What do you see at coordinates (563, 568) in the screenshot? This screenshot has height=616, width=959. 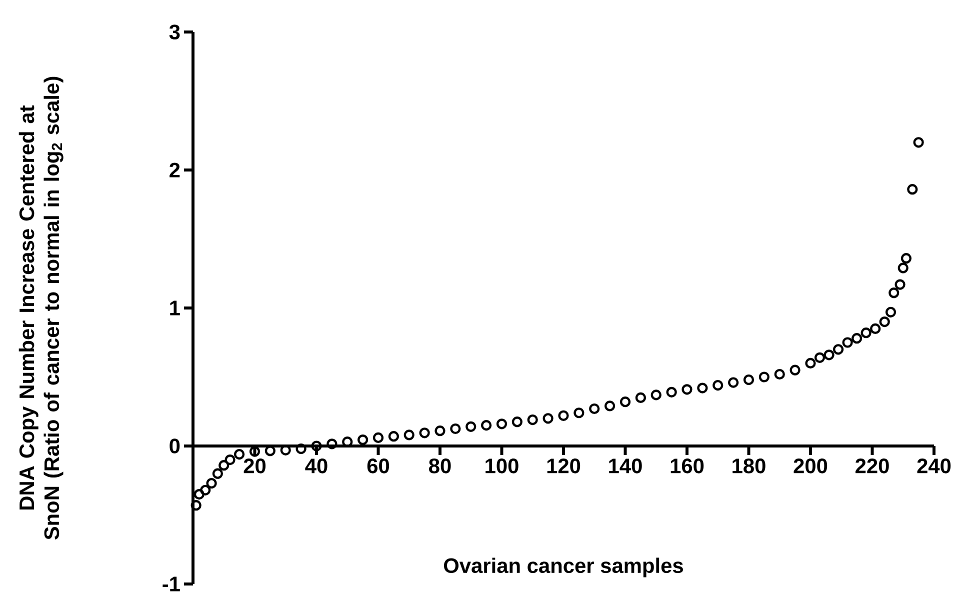 I see `x-axis-title: Ovarian cancer samples` at bounding box center [563, 568].